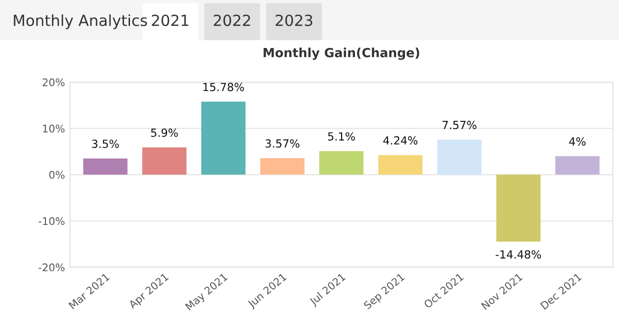 This screenshot has height=334, width=619. What do you see at coordinates (54, 128) in the screenshot?
I see `y-tick-label: 10%` at bounding box center [54, 128].